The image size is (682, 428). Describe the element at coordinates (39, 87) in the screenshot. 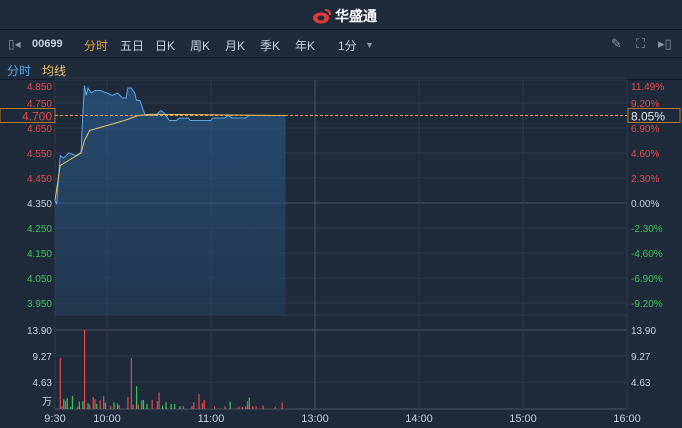

I see `price-tick-label: 4.850` at that location.